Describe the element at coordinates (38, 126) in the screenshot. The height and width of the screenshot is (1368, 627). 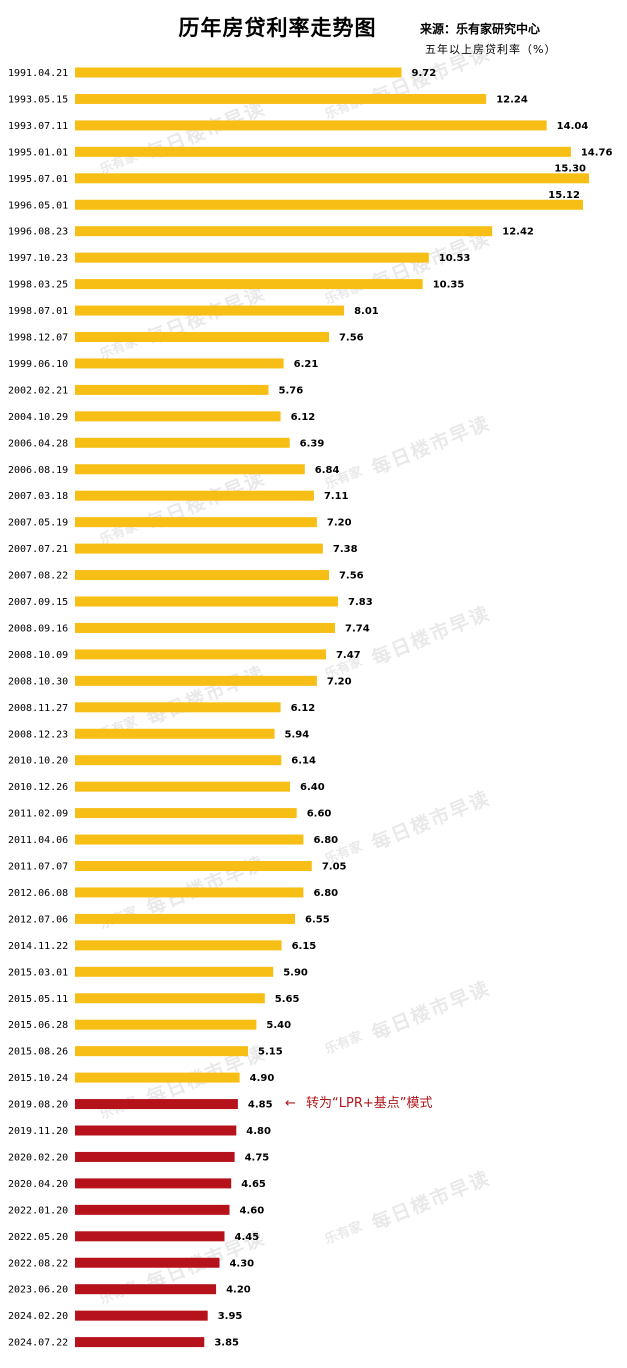
I see `category-label: 1993.07.11` at that location.